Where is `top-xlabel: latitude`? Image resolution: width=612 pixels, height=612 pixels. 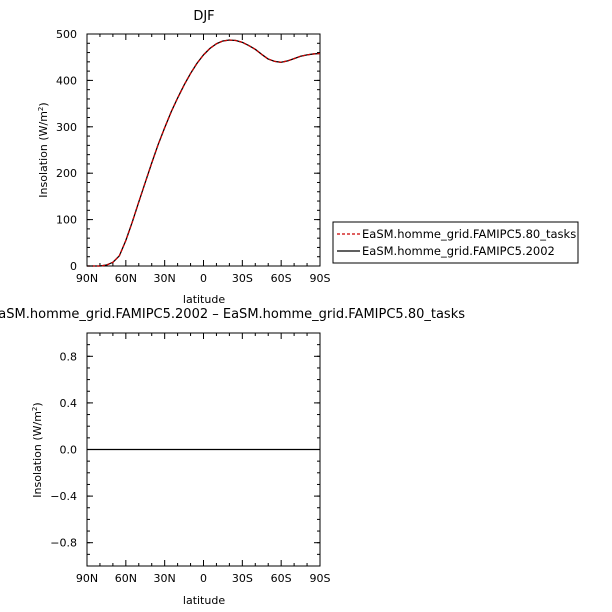
top-xlabel: latitude is located at coordinates (204, 299).